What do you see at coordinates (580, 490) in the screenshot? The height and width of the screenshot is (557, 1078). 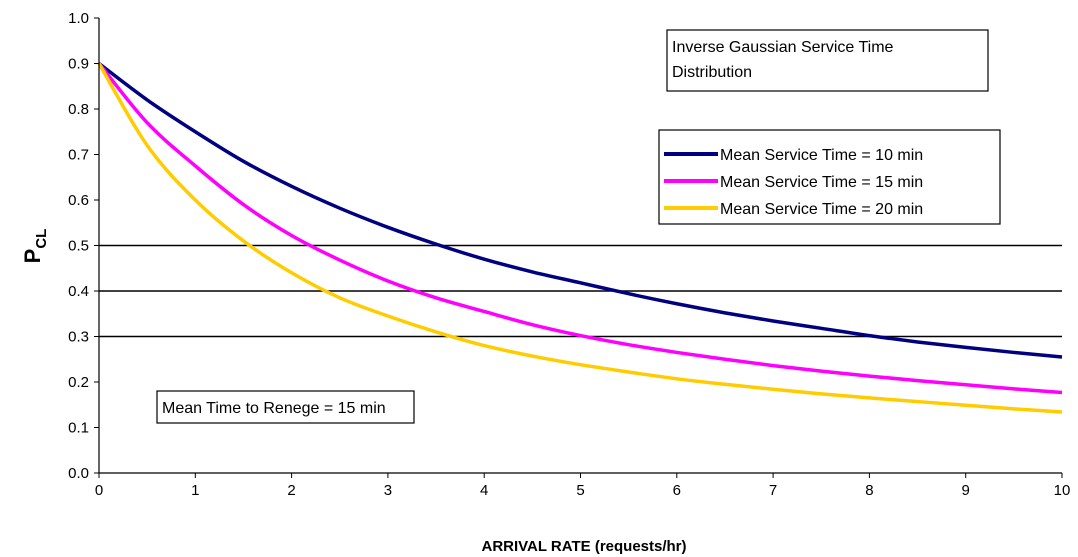 I see `x-tick-label: 5` at bounding box center [580, 490].